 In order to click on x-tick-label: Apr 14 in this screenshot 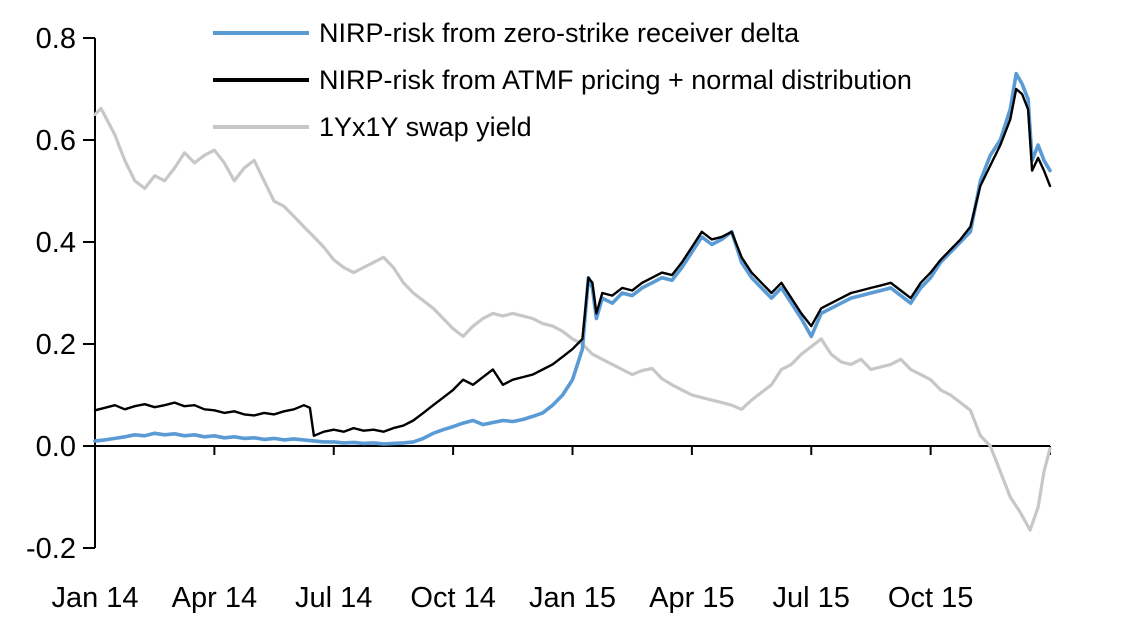, I will do `click(214, 598)`.